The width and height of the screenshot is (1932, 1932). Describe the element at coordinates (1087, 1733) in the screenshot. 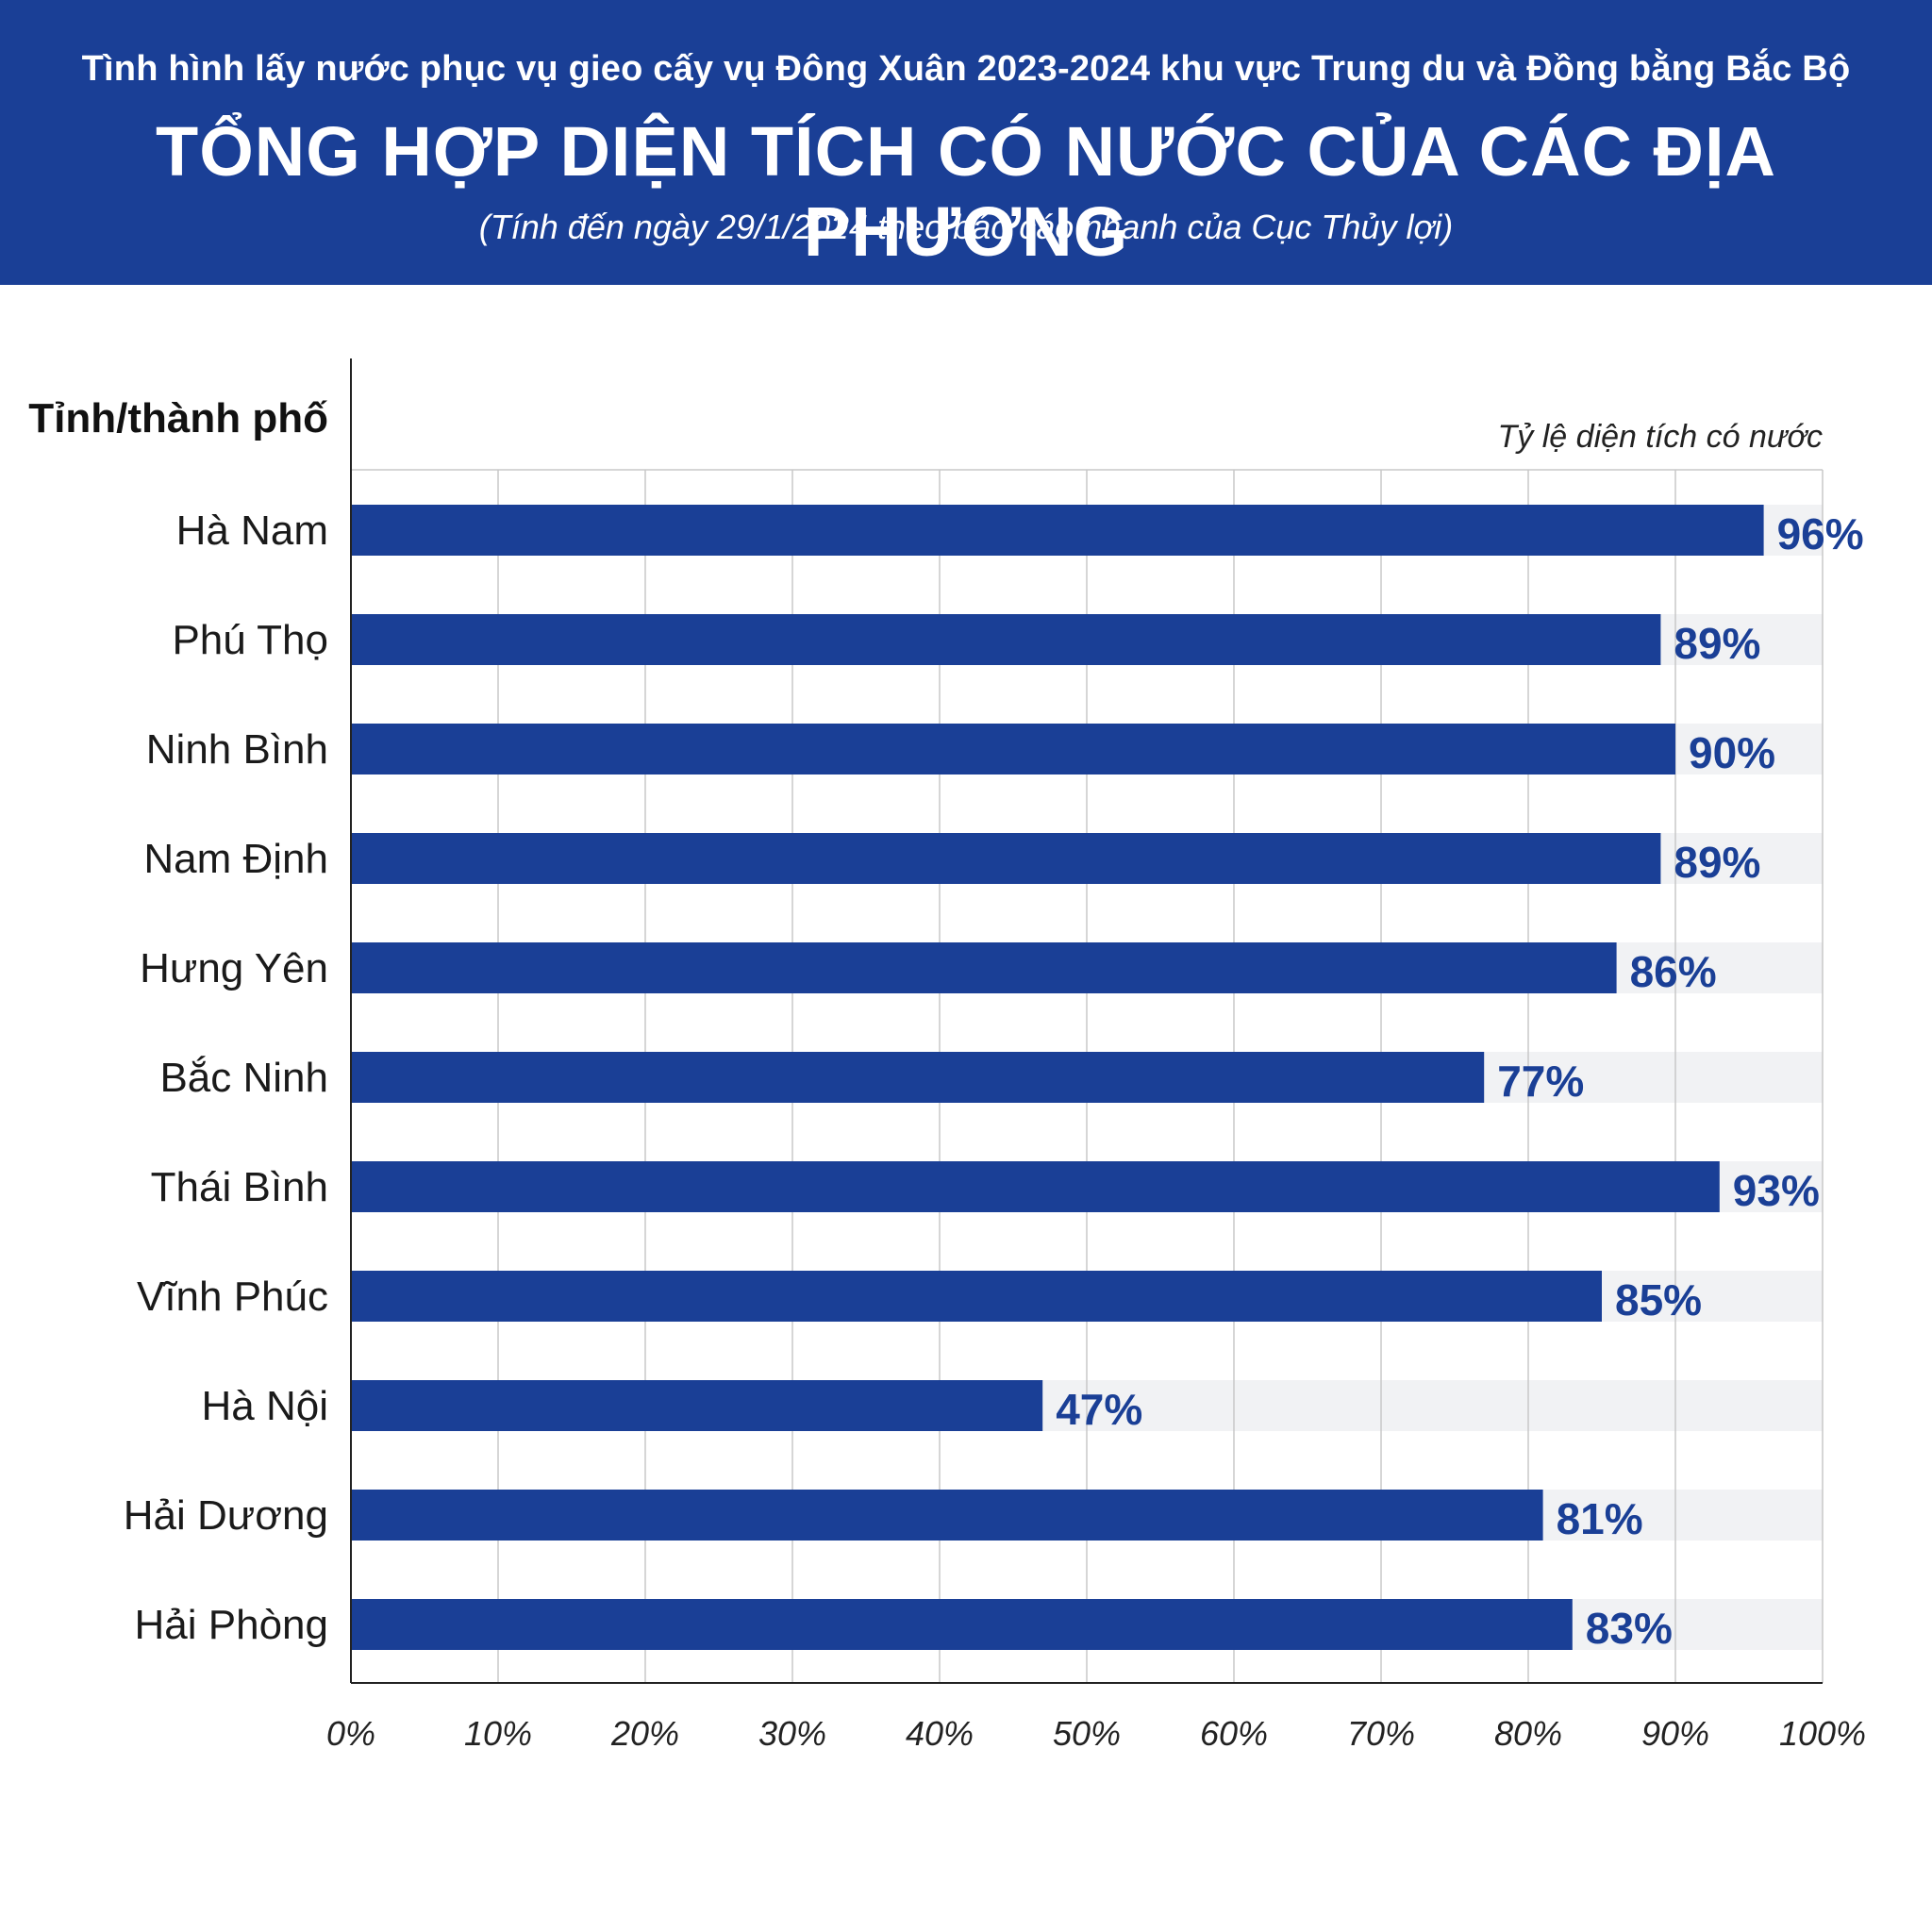

I see `x-tick-label: 50%` at that location.